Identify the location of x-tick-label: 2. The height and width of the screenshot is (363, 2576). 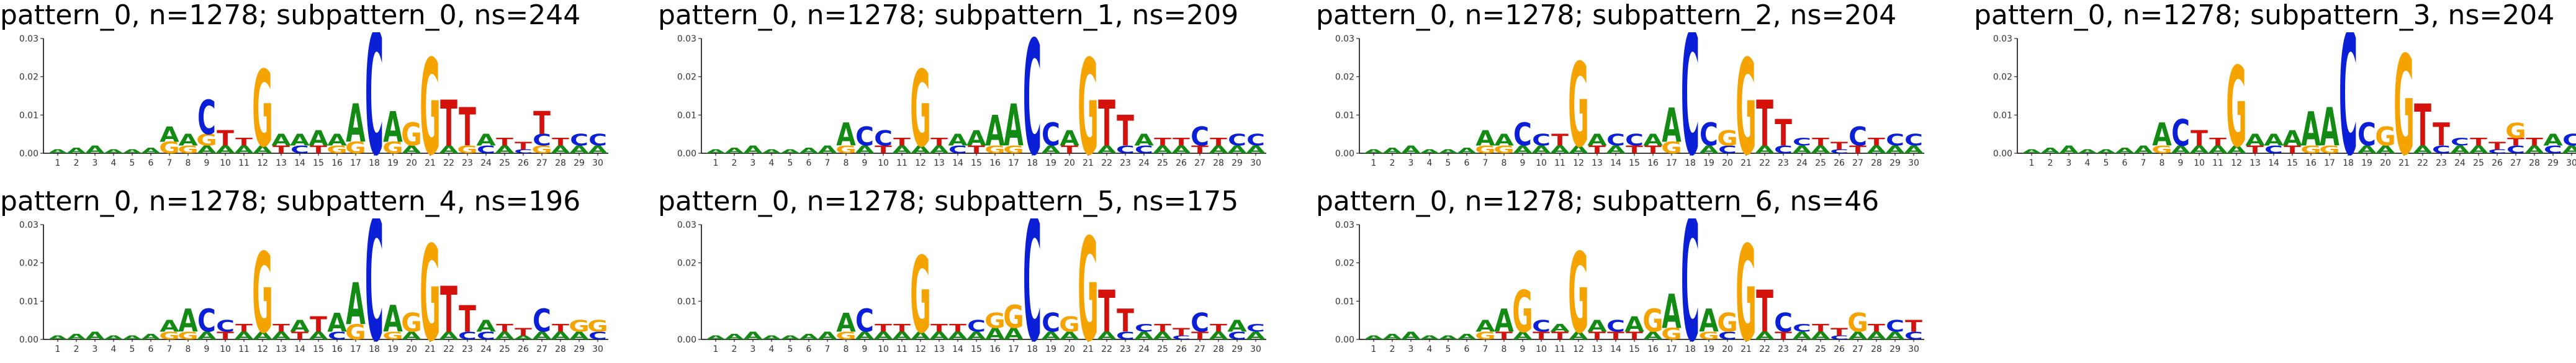
(1392, 163).